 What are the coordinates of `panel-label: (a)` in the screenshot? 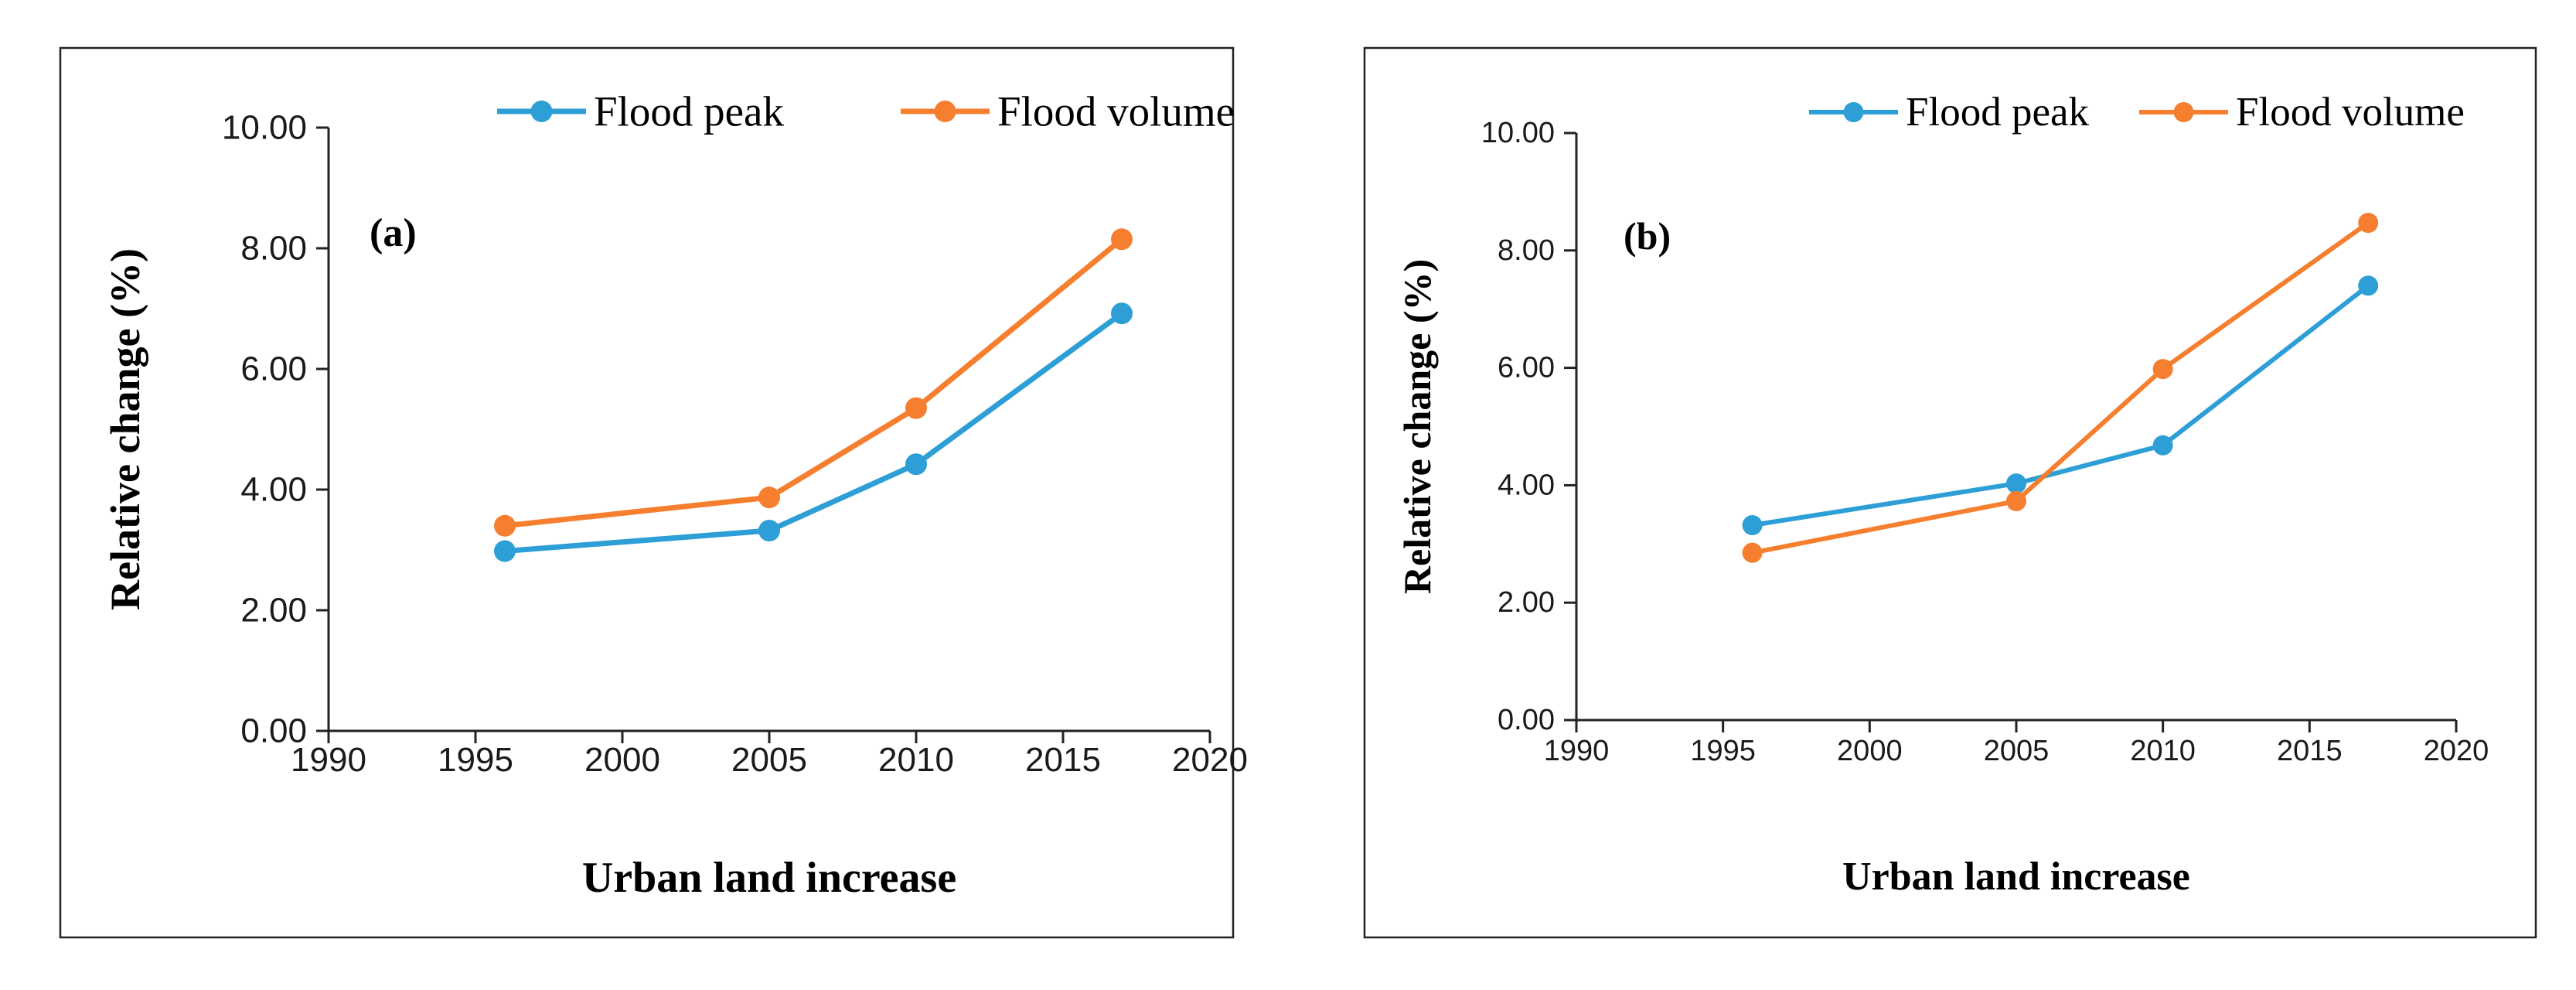 It's located at (393, 233).